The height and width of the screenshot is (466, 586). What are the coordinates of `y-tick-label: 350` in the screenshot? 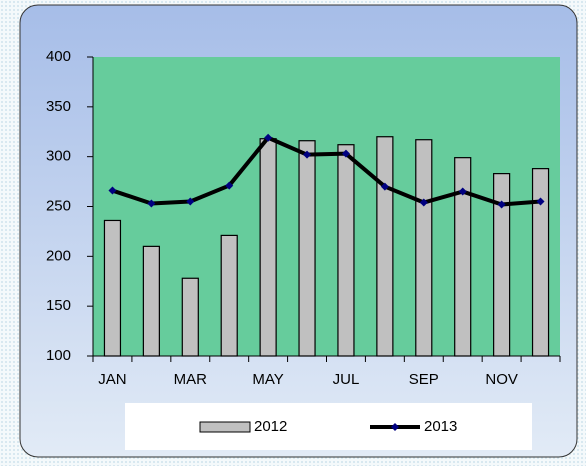 It's located at (58, 106).